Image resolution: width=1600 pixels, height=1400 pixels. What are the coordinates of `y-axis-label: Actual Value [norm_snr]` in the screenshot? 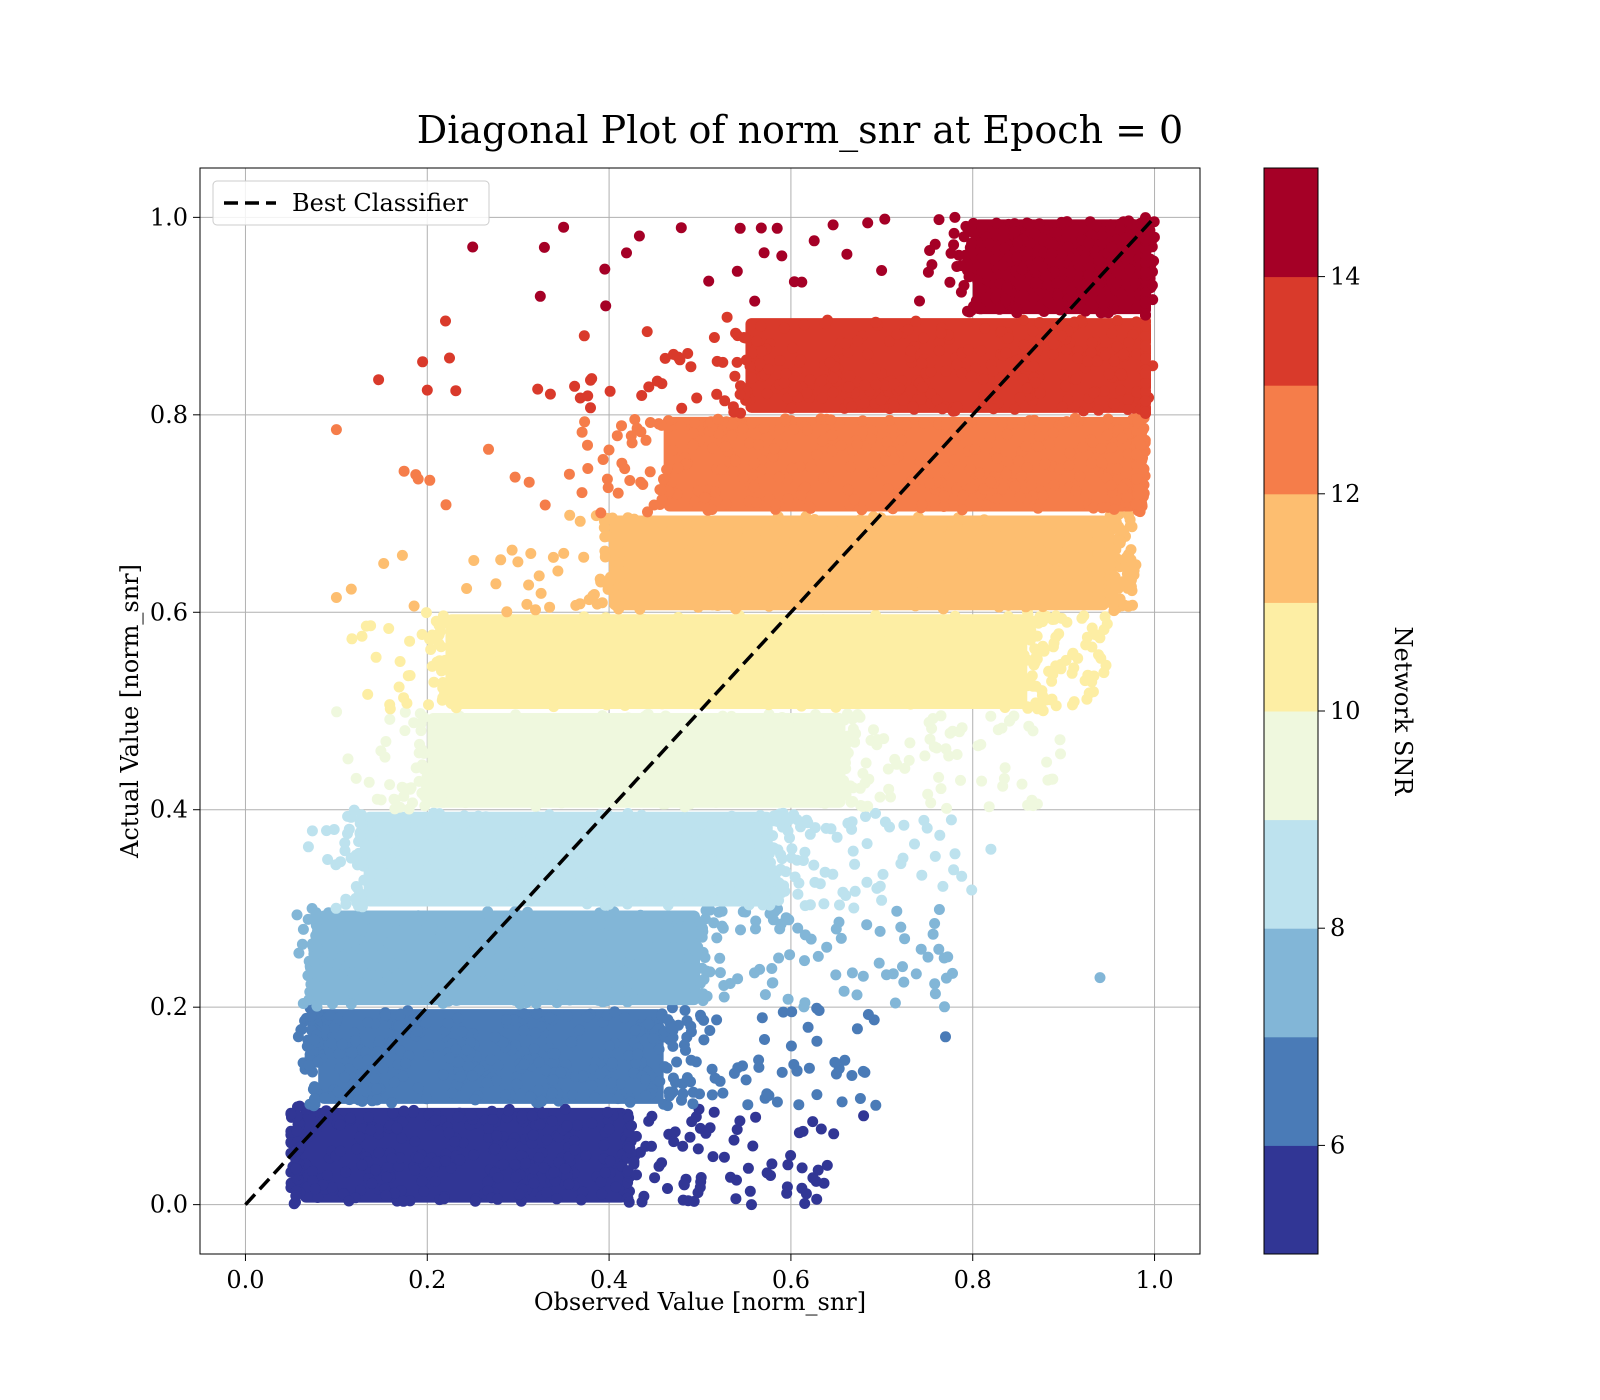 It's located at (130, 711).